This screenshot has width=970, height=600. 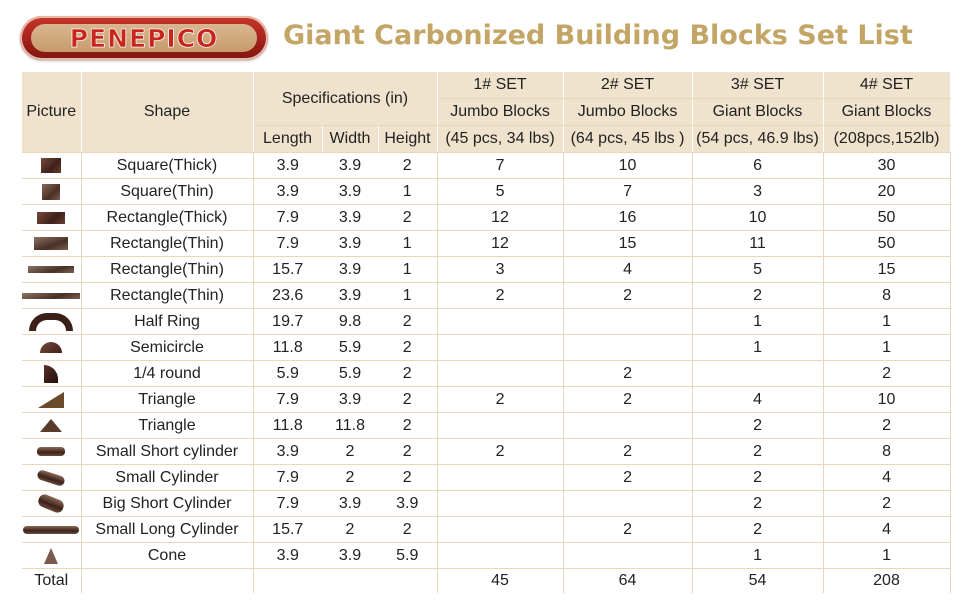 I want to click on set2-total-cell: 64, so click(x=628, y=580).